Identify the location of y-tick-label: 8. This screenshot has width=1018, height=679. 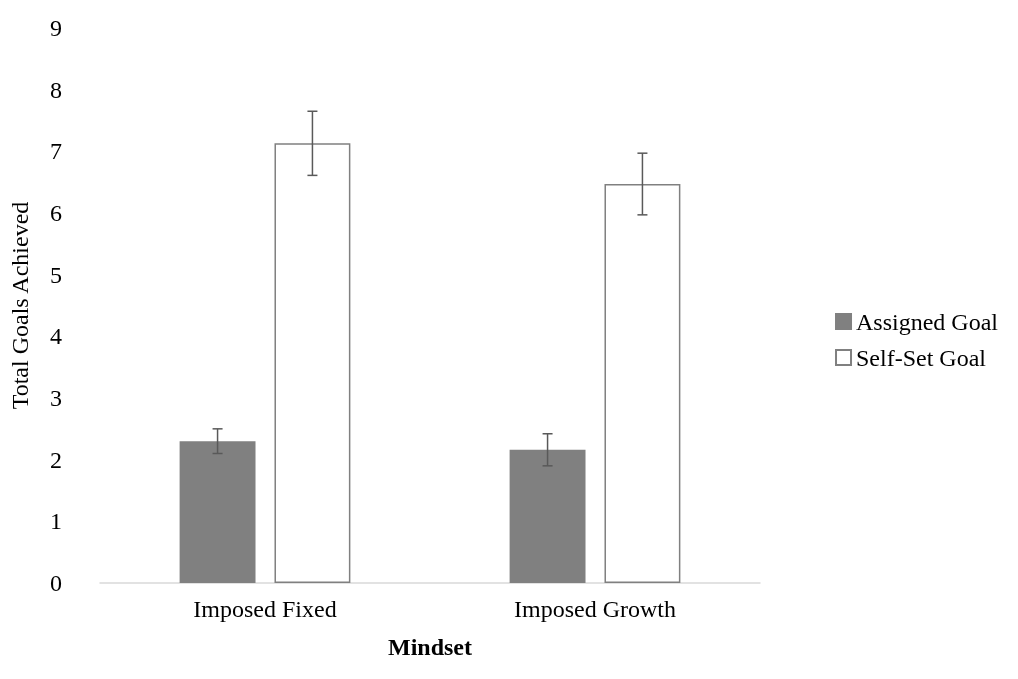
(56, 89).